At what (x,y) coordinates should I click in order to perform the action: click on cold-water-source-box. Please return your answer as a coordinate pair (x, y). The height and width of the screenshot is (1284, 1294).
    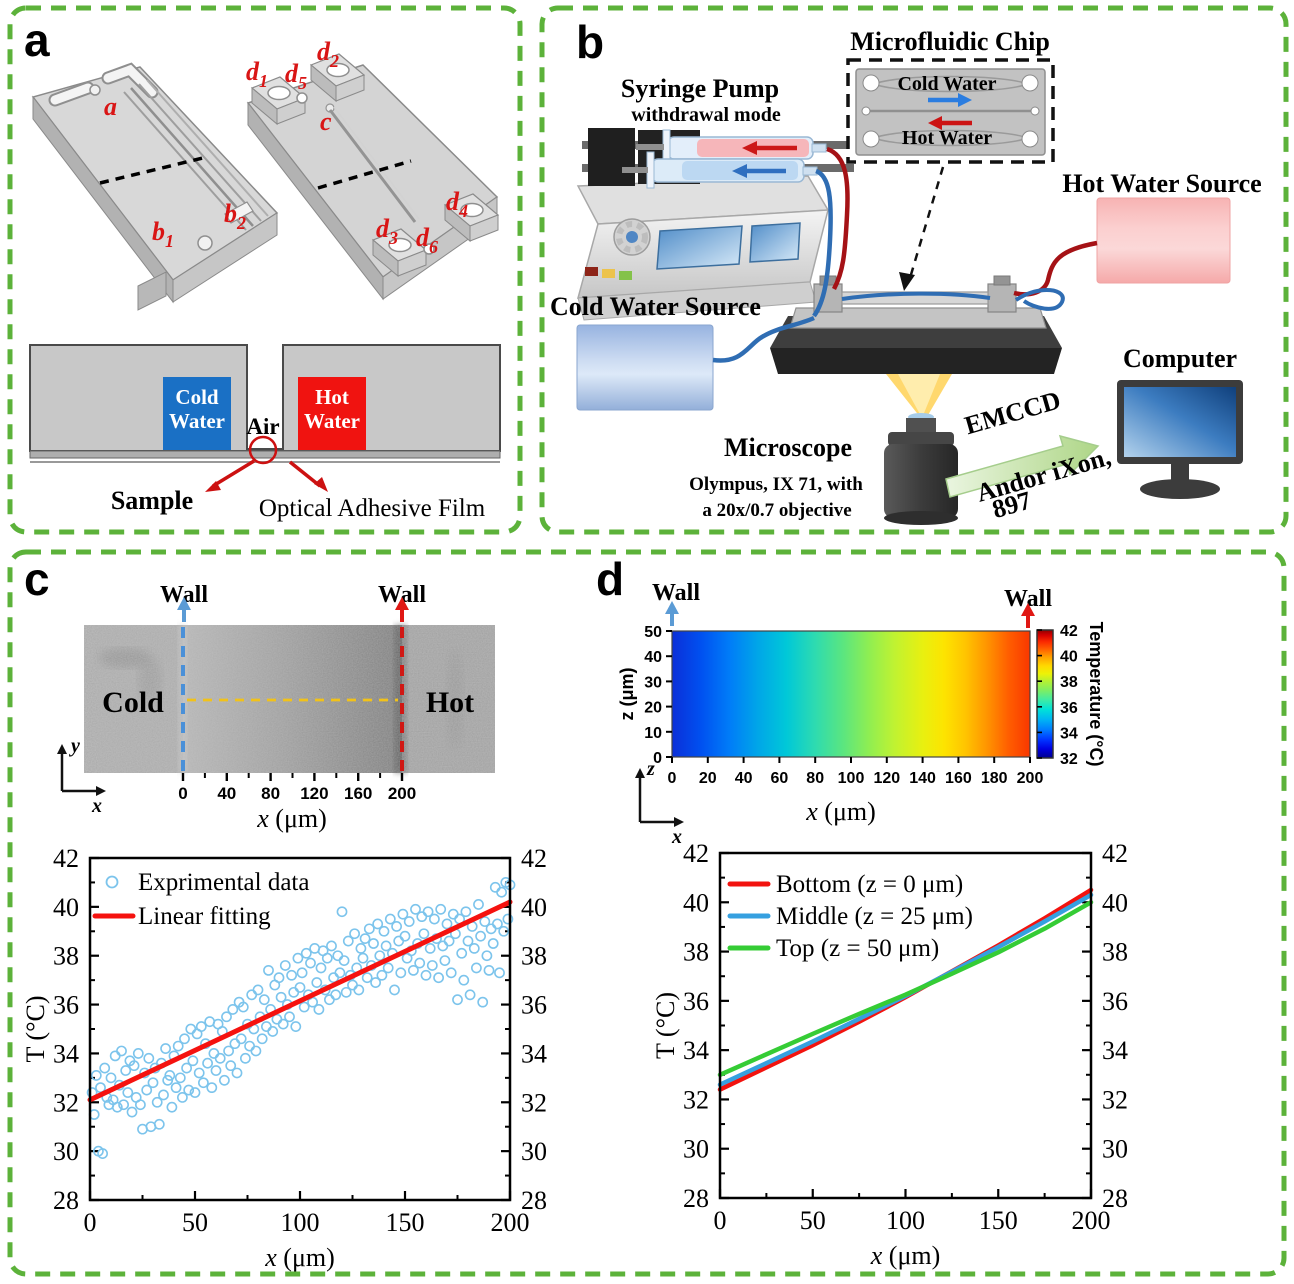
    Looking at the image, I should click on (645, 367).